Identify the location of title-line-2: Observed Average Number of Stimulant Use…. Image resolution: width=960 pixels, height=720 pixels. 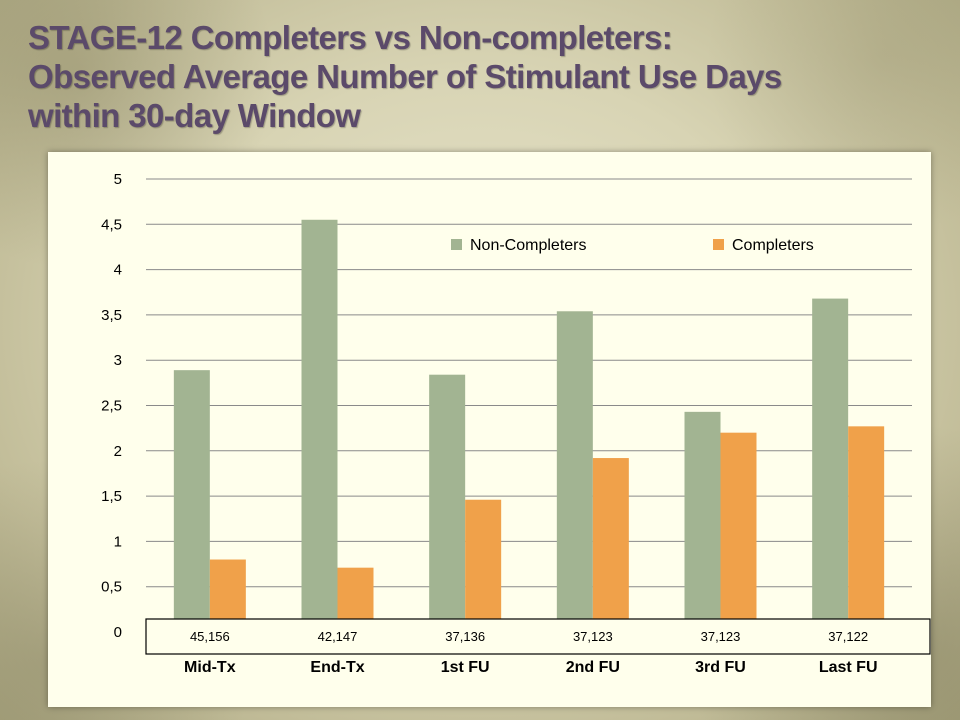
(405, 76).